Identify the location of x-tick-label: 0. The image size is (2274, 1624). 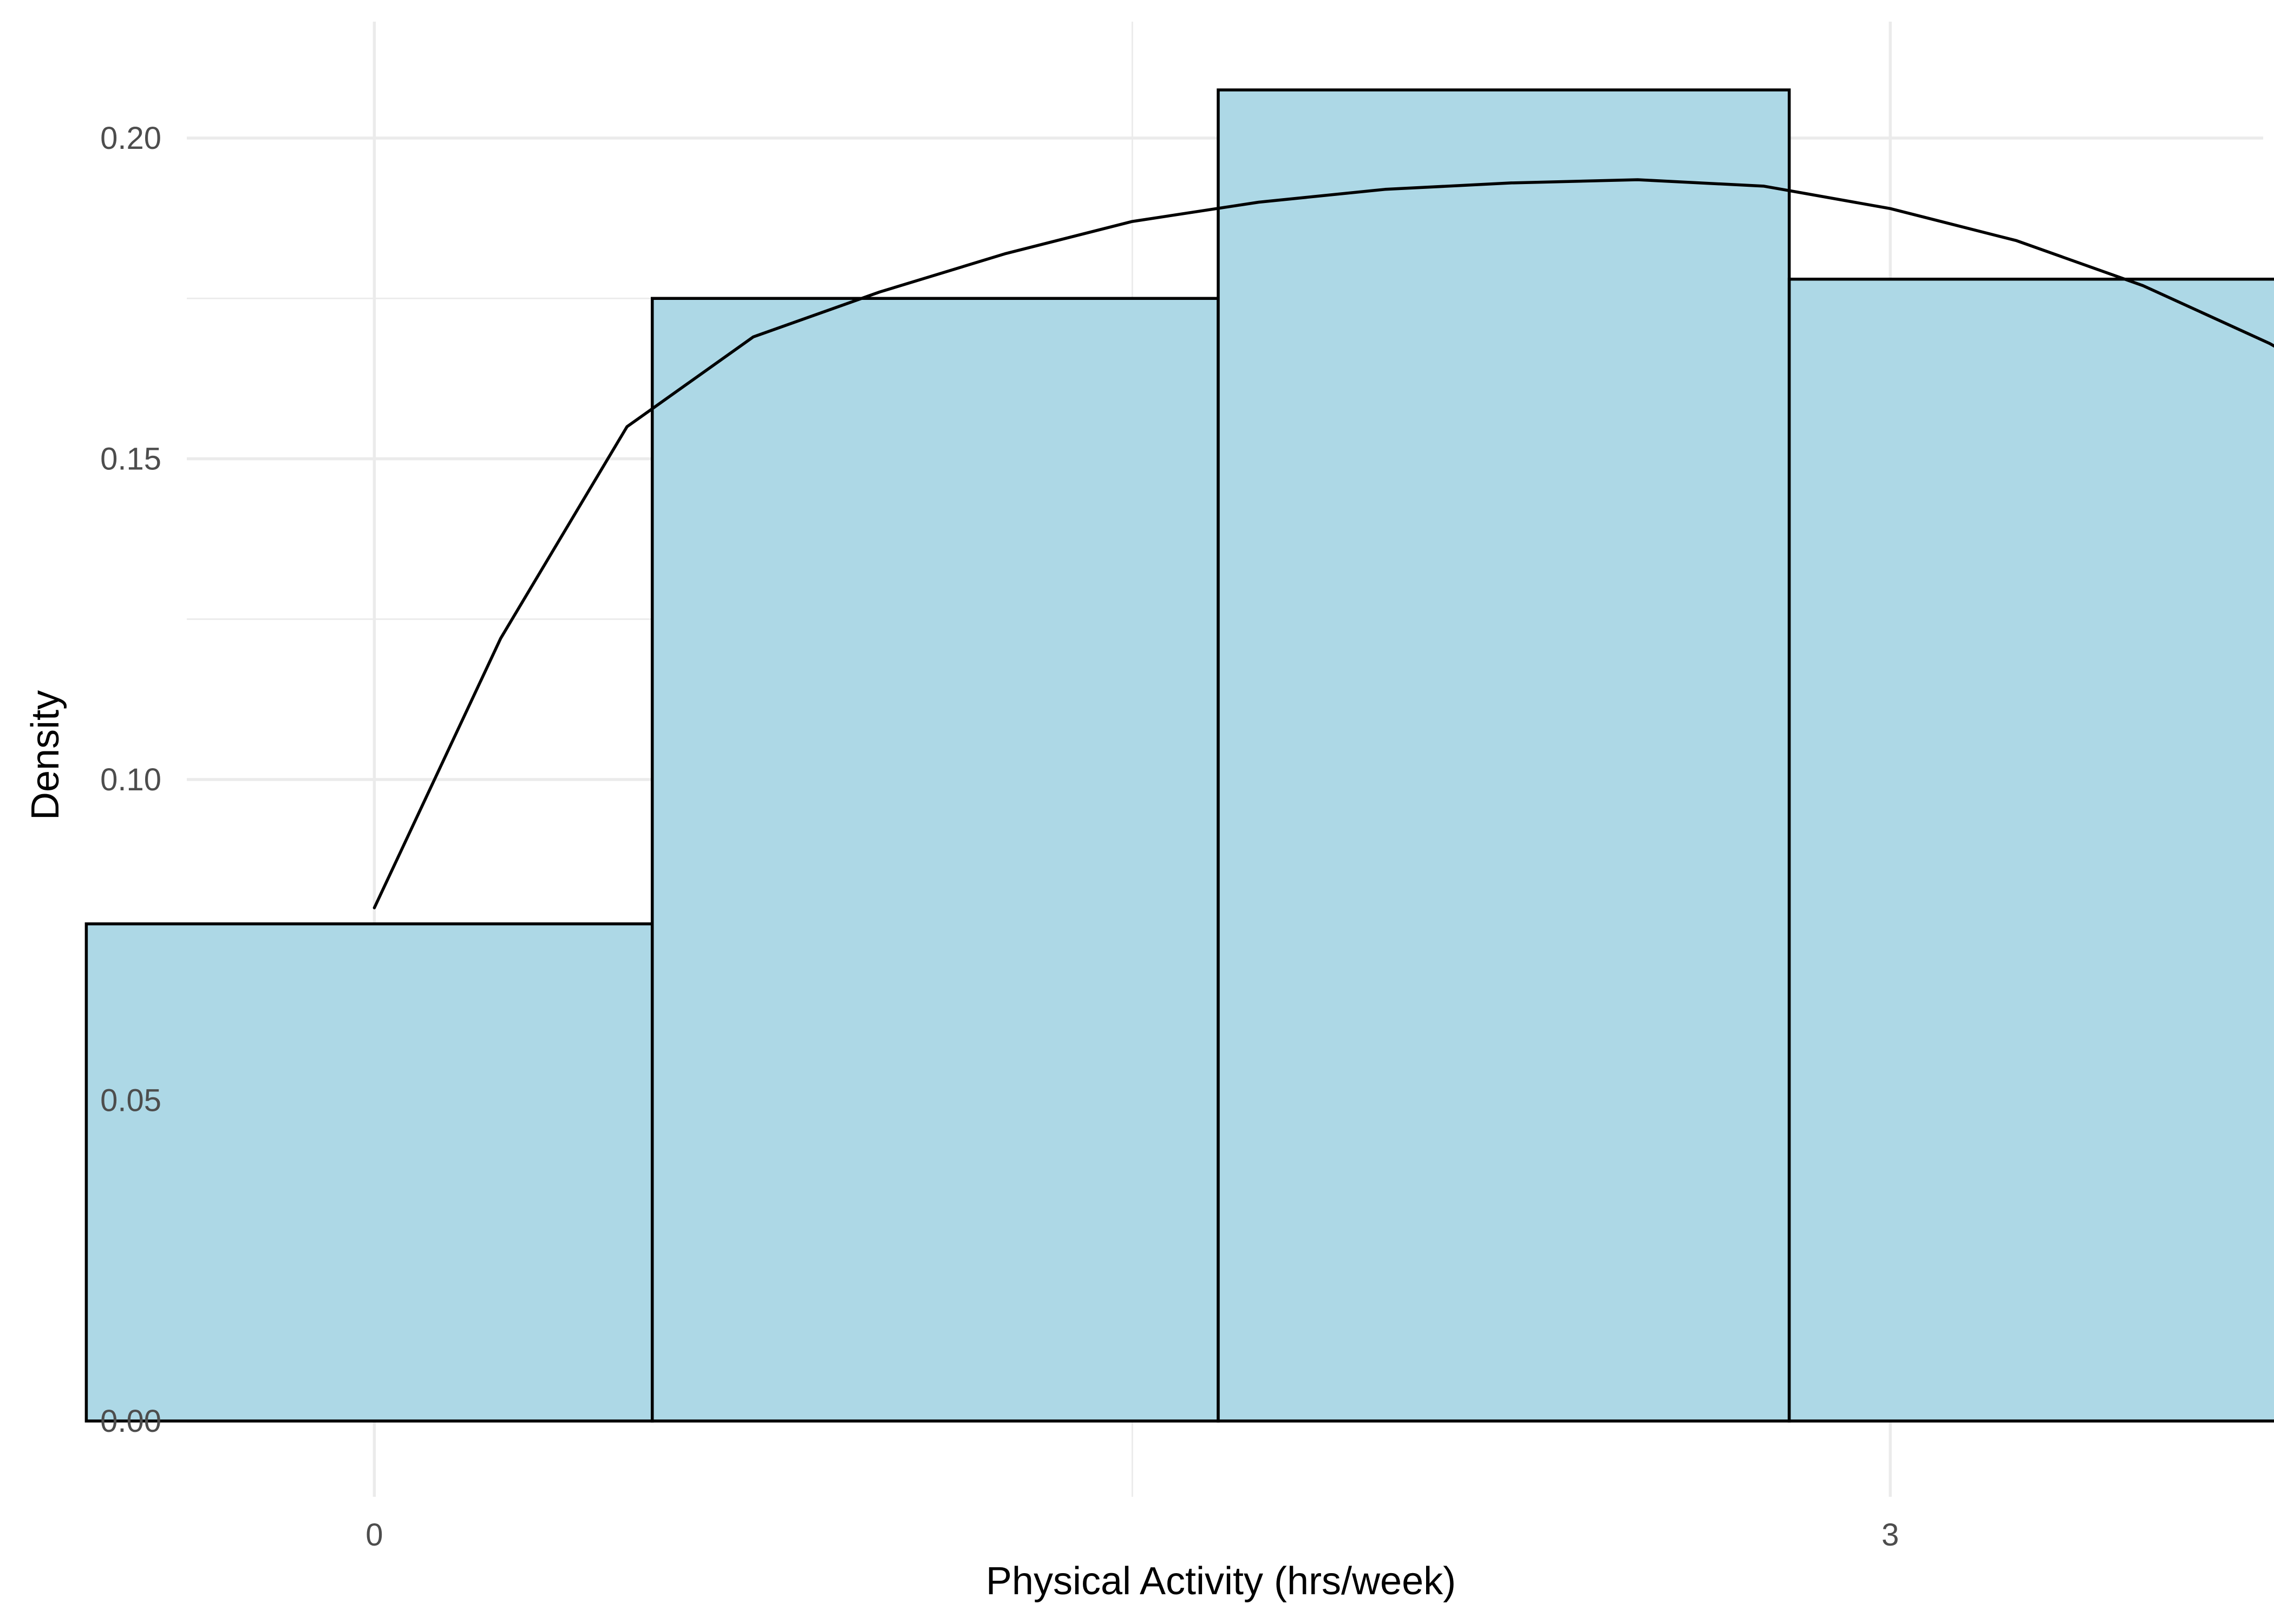
(374, 1535).